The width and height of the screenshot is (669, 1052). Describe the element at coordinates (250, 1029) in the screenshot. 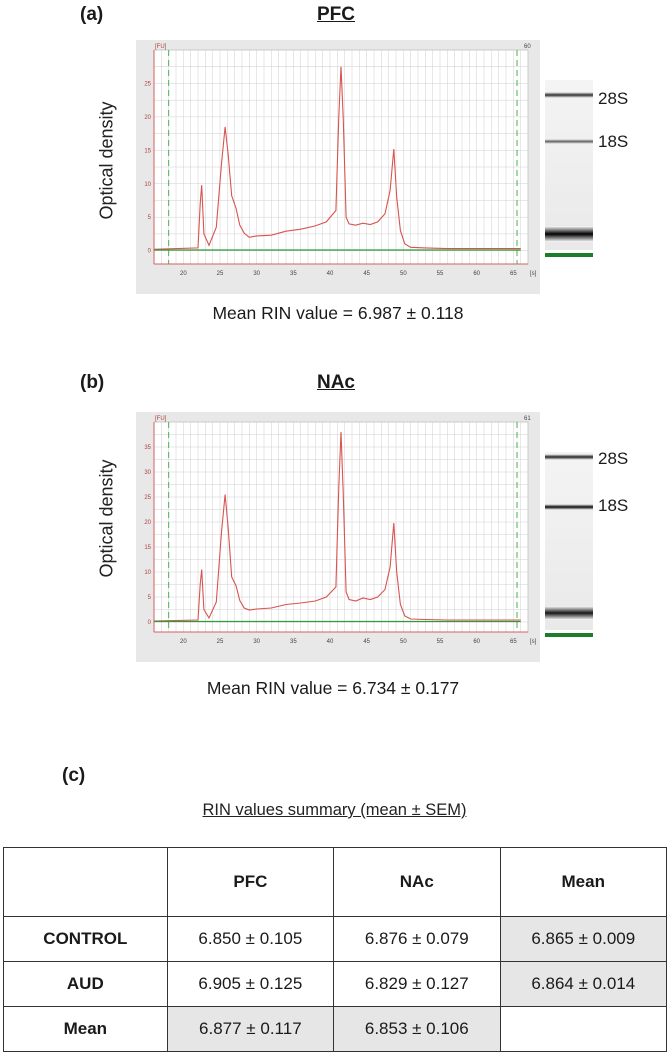

I see `cell-mean-pfc: 6.877 ± 0.117` at that location.